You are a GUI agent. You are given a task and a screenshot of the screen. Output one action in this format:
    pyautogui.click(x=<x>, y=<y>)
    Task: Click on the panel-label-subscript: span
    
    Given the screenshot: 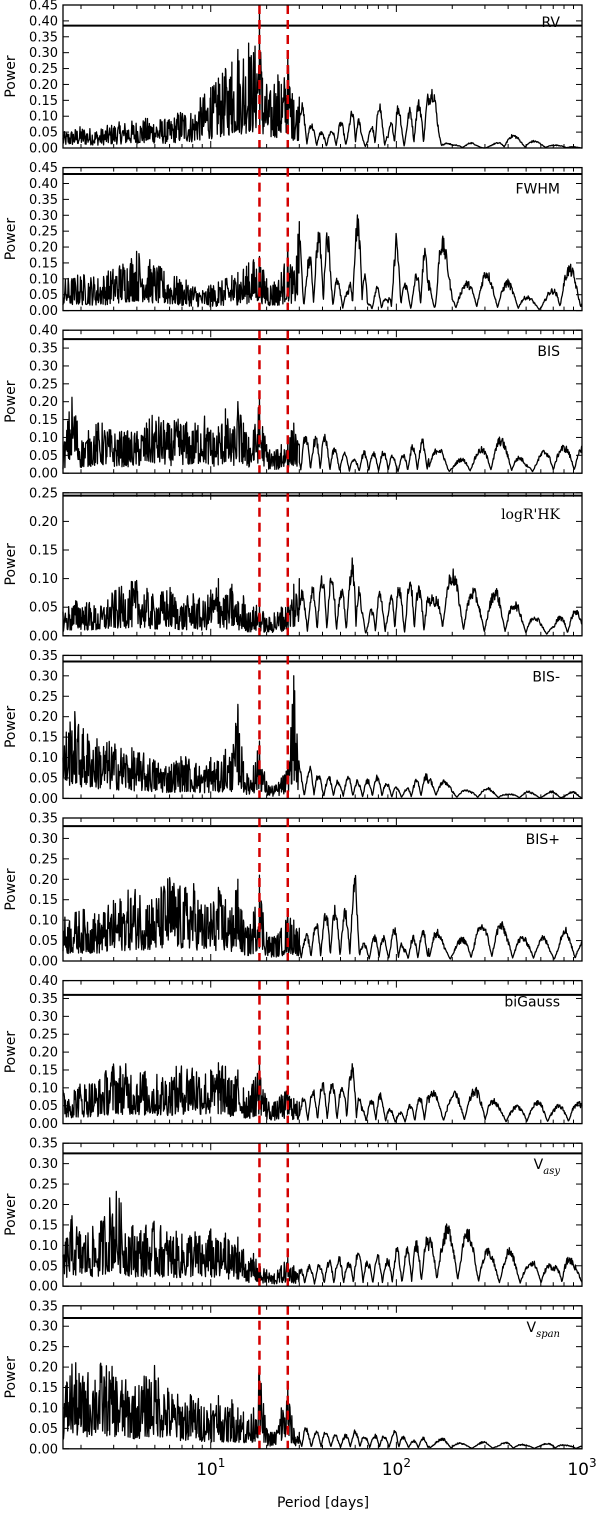 What is the action you would take?
    pyautogui.click(x=548, y=1334)
    